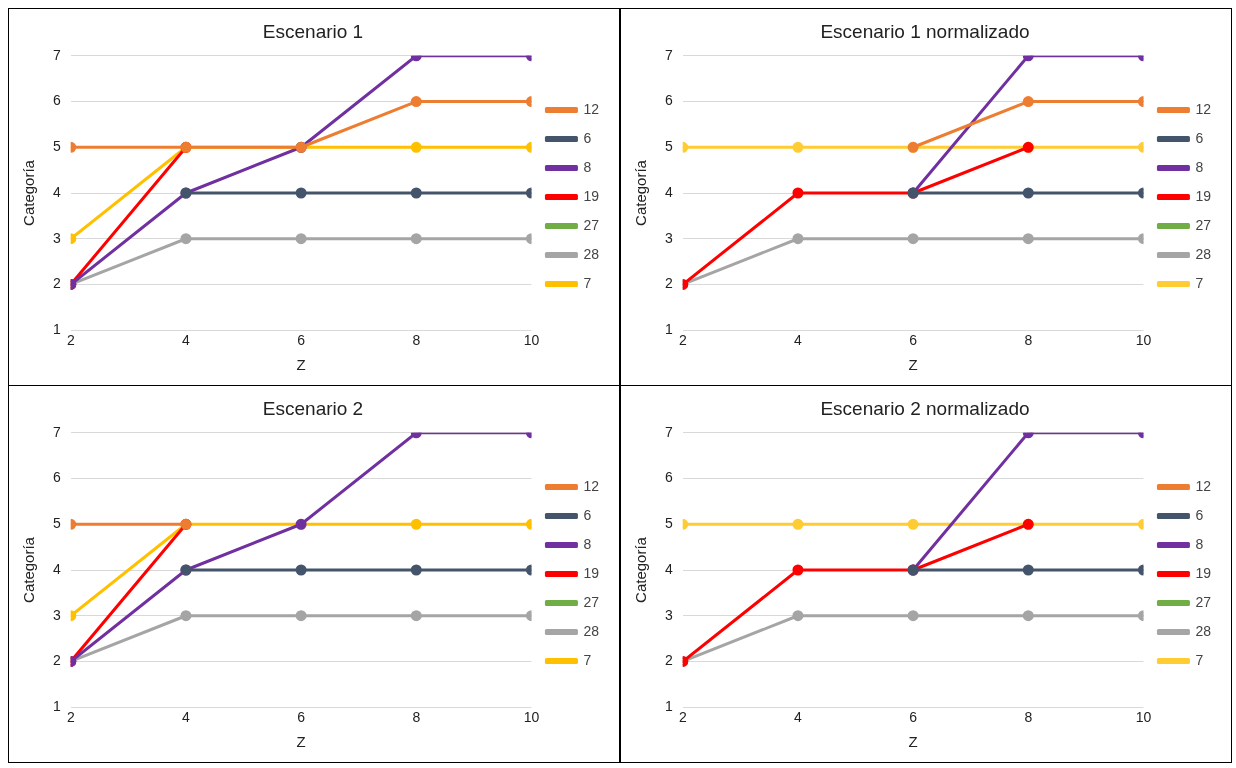 The height and width of the screenshot is (768, 1236). What do you see at coordinates (313, 31) in the screenshot?
I see `chart-title: Escenario 1` at bounding box center [313, 31].